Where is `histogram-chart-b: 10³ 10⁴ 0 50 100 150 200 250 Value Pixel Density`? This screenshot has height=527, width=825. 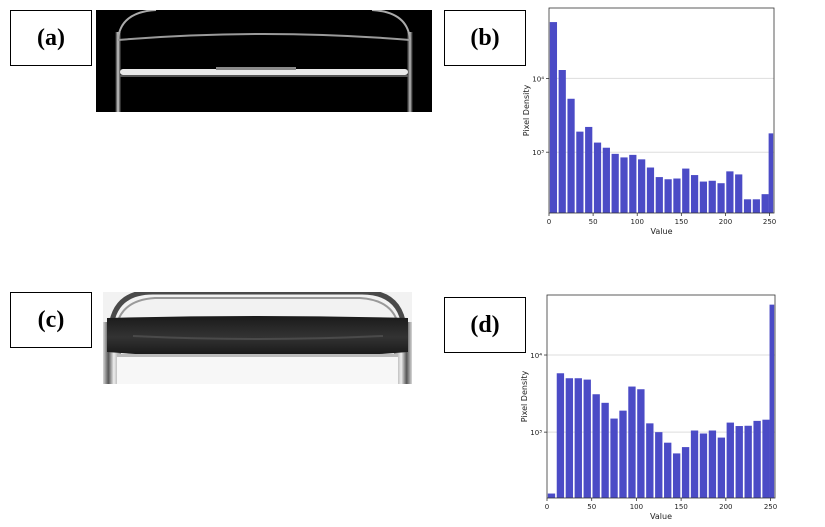 histogram-chart-b: 10³ 10⁴ 0 50 100 150 200 250 Value Pixel Density is located at coordinates (649, 121).